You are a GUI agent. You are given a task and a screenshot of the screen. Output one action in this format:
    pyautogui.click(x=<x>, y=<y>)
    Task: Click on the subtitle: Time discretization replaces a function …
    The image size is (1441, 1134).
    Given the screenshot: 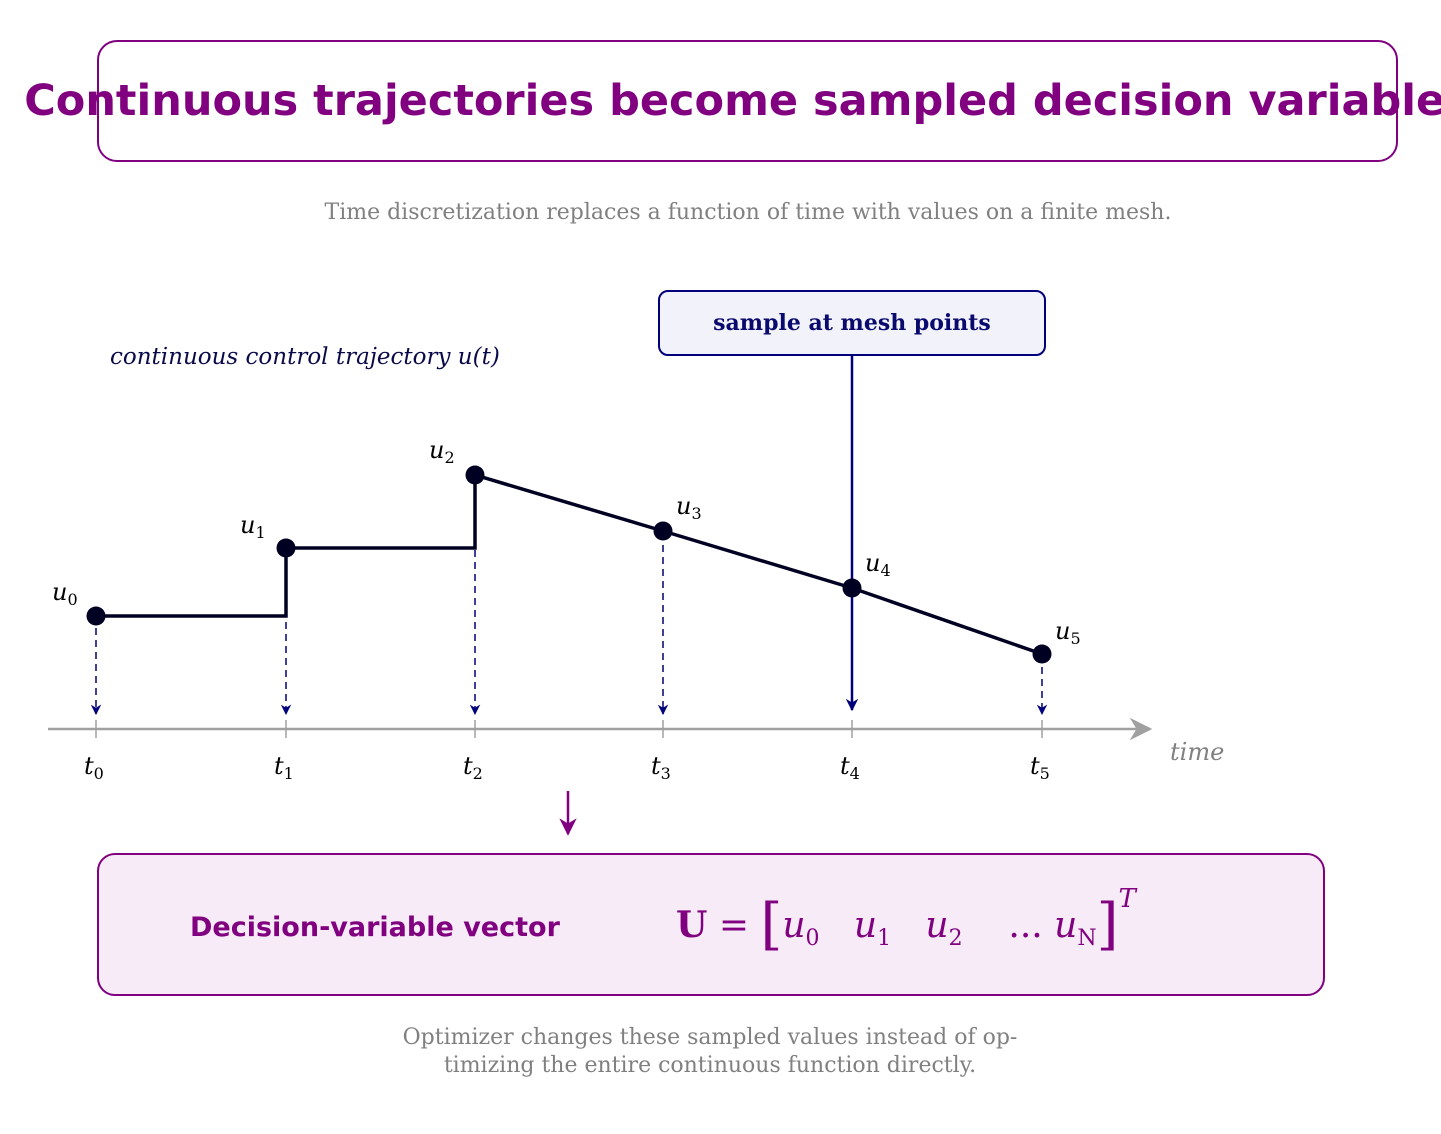 What is the action you would take?
    pyautogui.click(x=748, y=212)
    